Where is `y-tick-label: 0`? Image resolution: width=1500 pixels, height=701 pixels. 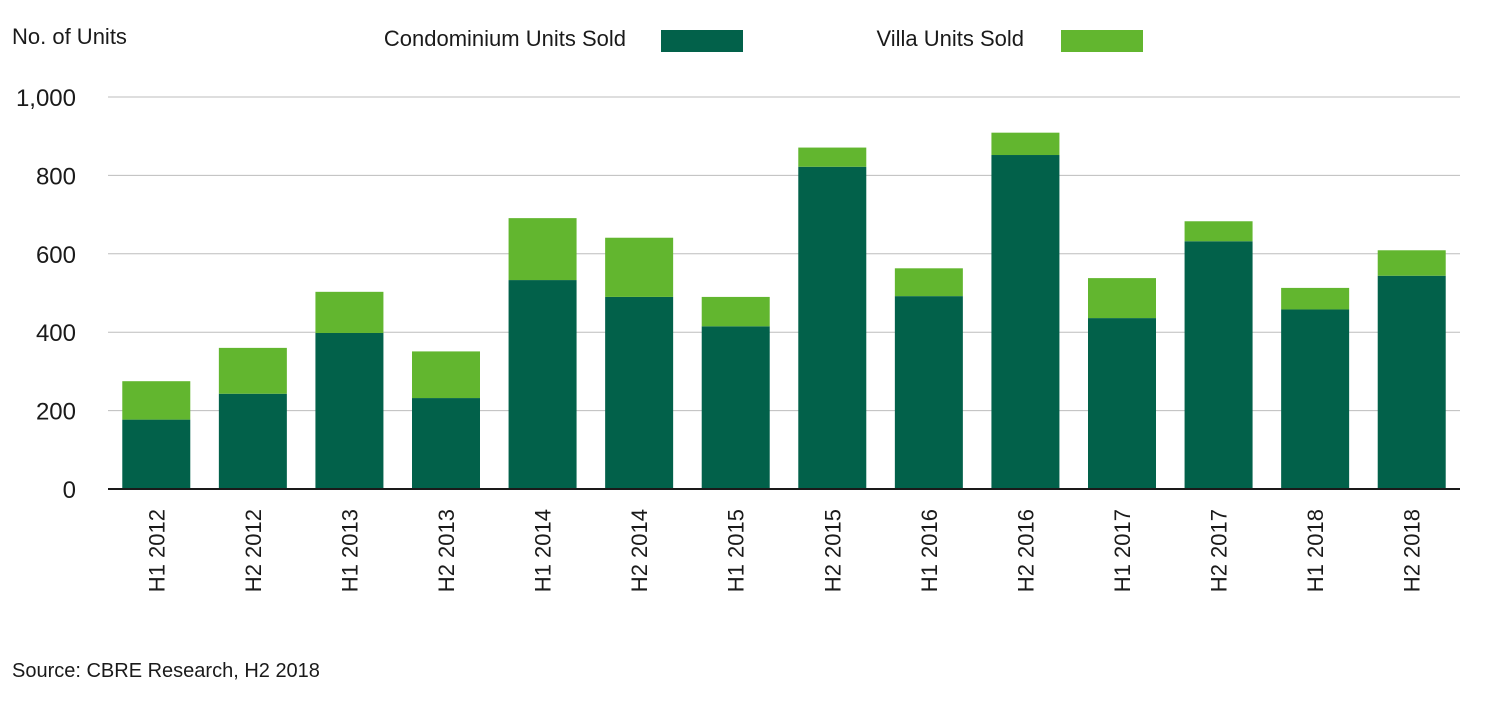
y-tick-label: 0 is located at coordinates (69, 490).